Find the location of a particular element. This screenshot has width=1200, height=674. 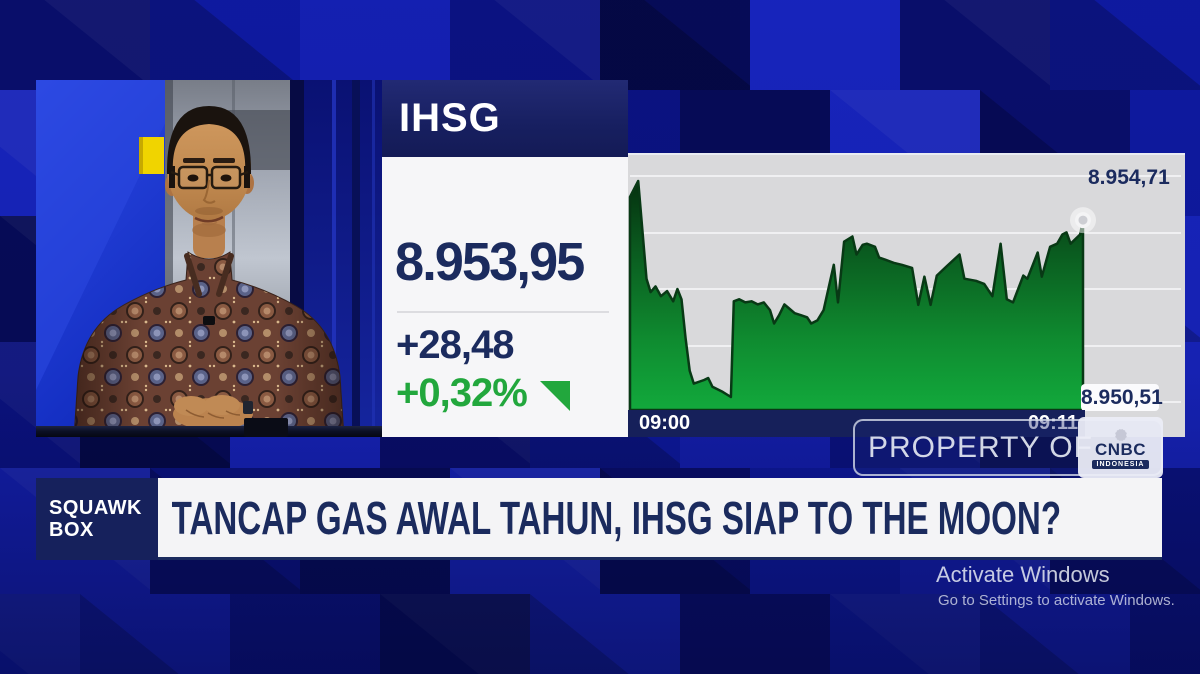

watch-icon is located at coordinates (248, 407).